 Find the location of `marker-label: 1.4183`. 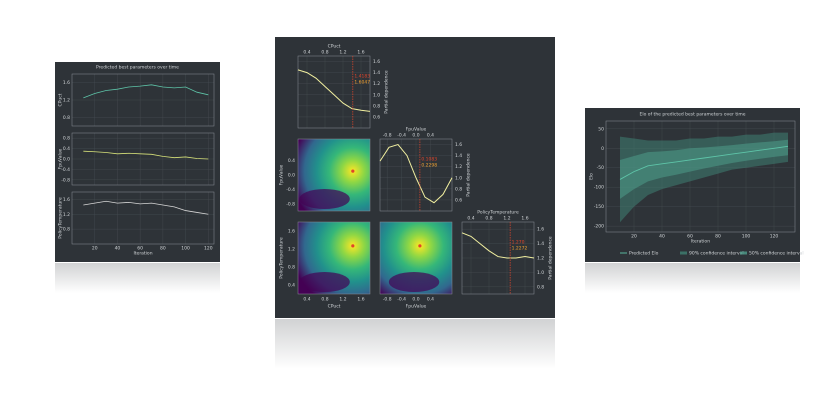

marker-label: 1.4183 is located at coordinates (362, 77).